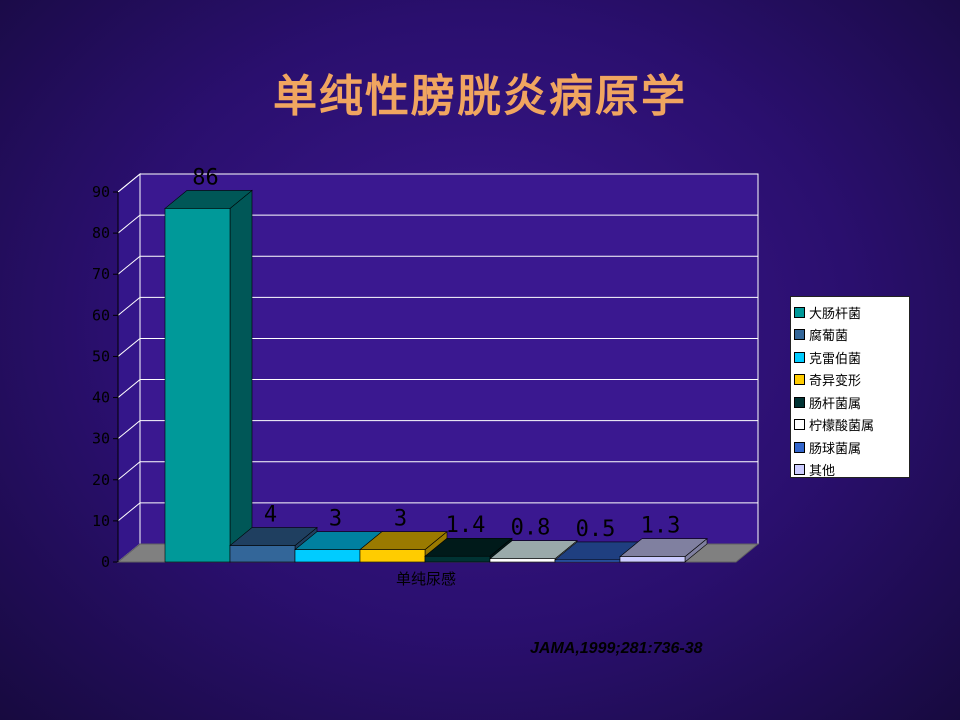 This screenshot has width=960, height=720. Describe the element at coordinates (835, 449) in the screenshot. I see `legend-label: 肠球菌属` at that location.